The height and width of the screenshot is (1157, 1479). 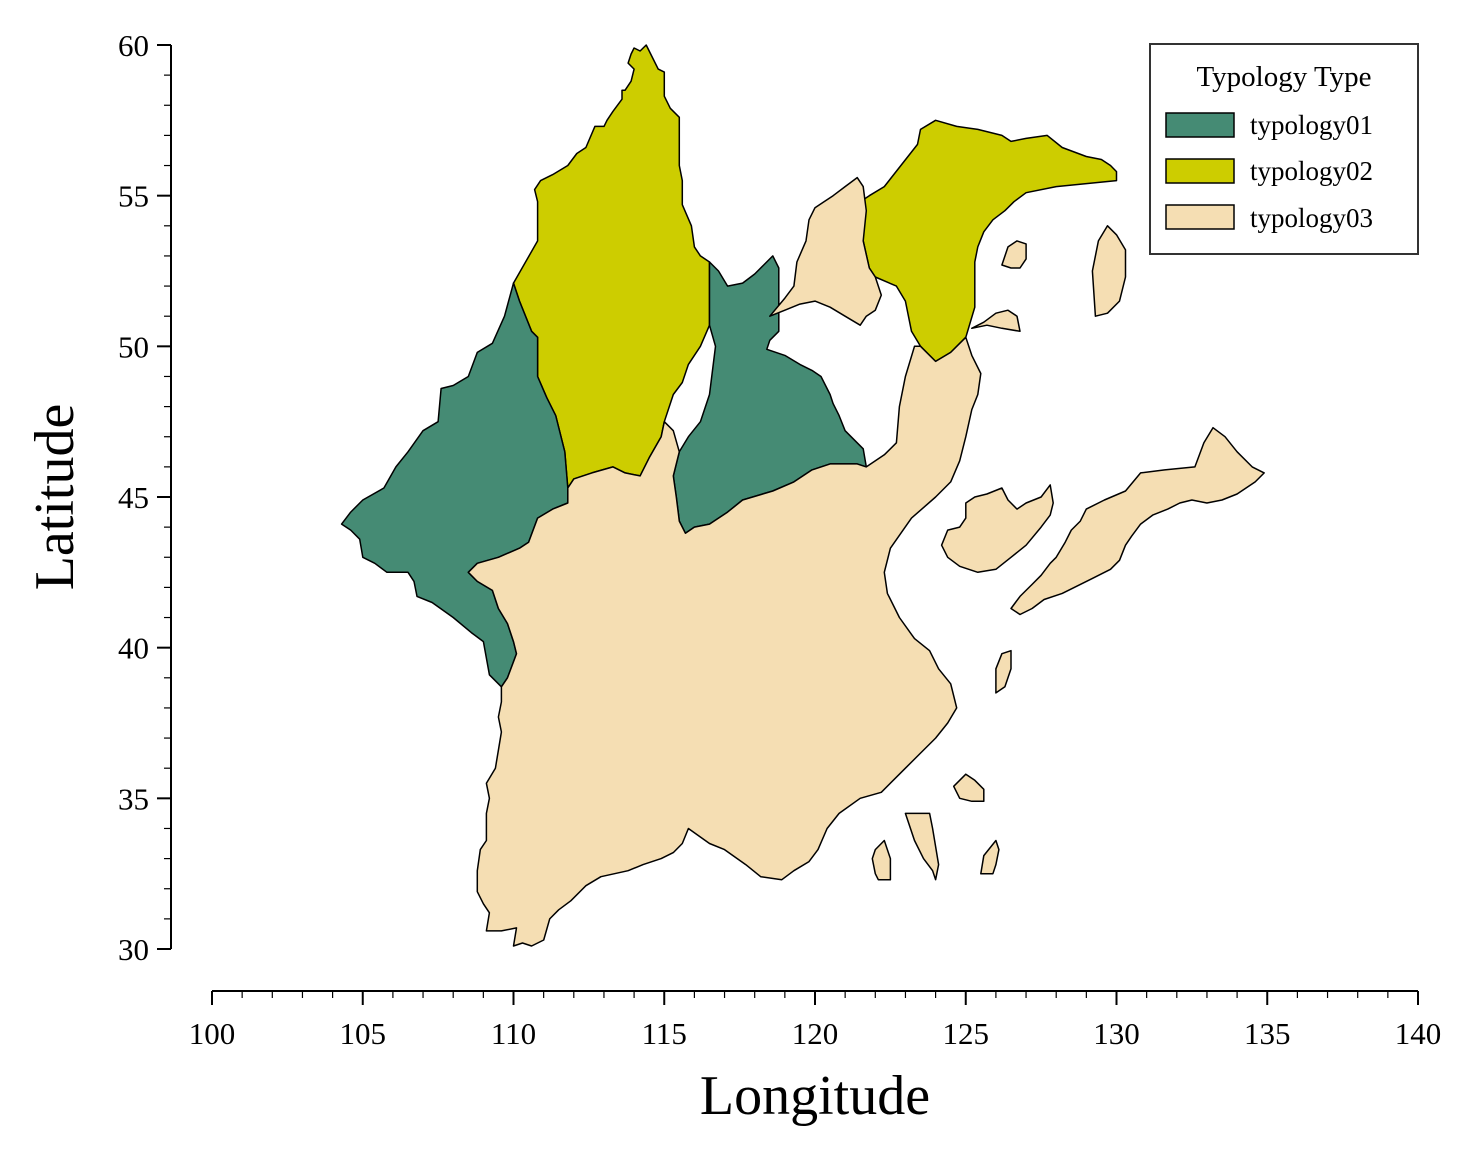 What do you see at coordinates (513, 1033) in the screenshot?
I see `x-tick-label: 110` at bounding box center [513, 1033].